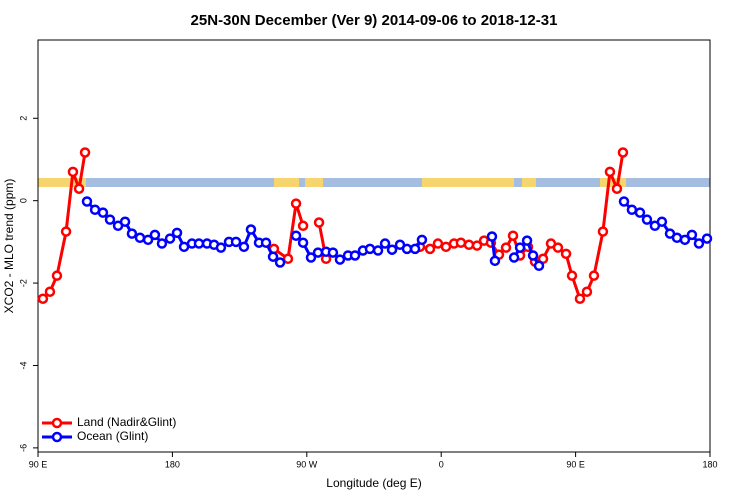 This screenshot has width=750, height=500. What do you see at coordinates (9, 246) in the screenshot?
I see `y-axis-label: XCO2 - MLO trend (ppm)` at bounding box center [9, 246].